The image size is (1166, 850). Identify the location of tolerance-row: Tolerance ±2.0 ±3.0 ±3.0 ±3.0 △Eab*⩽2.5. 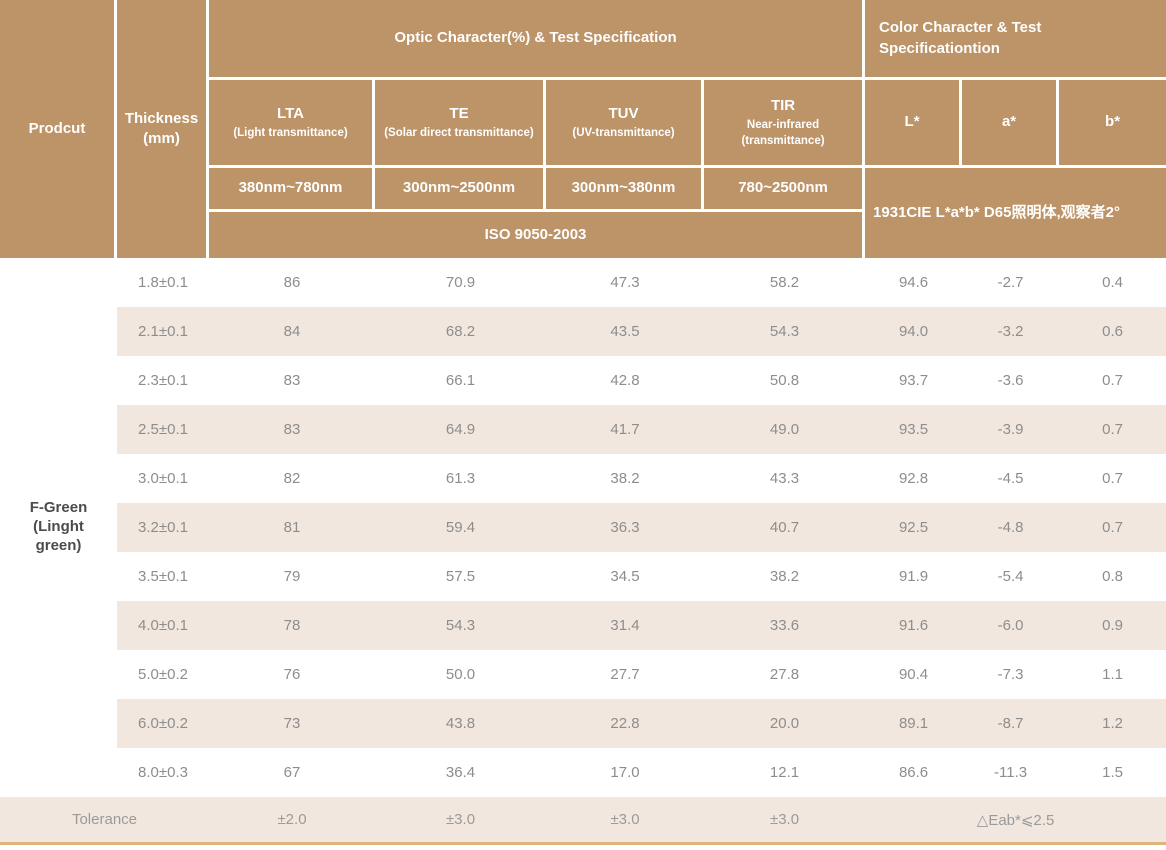
(583, 821).